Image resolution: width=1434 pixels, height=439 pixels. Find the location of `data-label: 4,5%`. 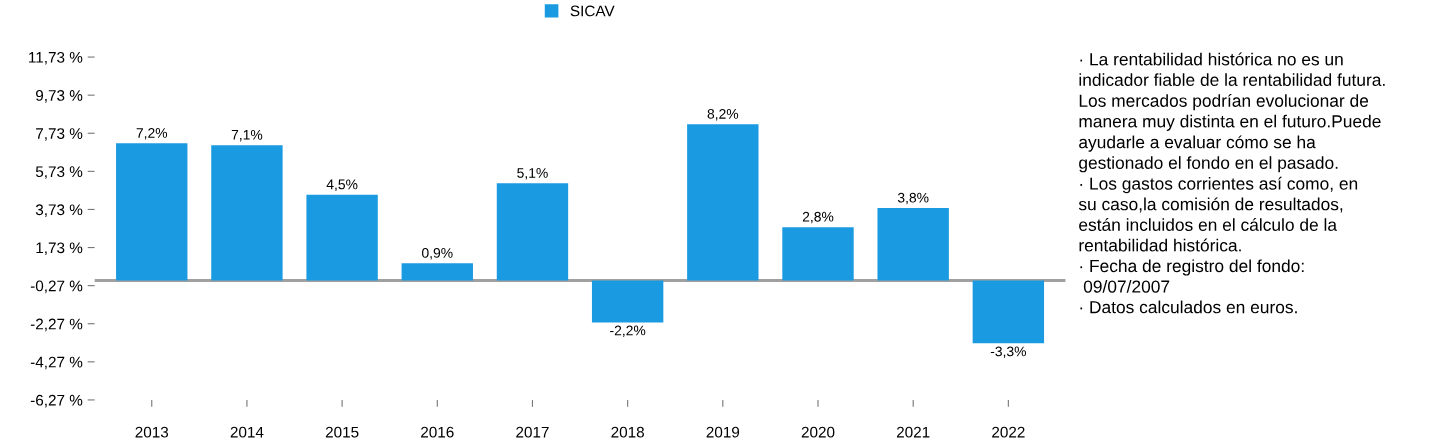

data-label: 4,5% is located at coordinates (342, 185).